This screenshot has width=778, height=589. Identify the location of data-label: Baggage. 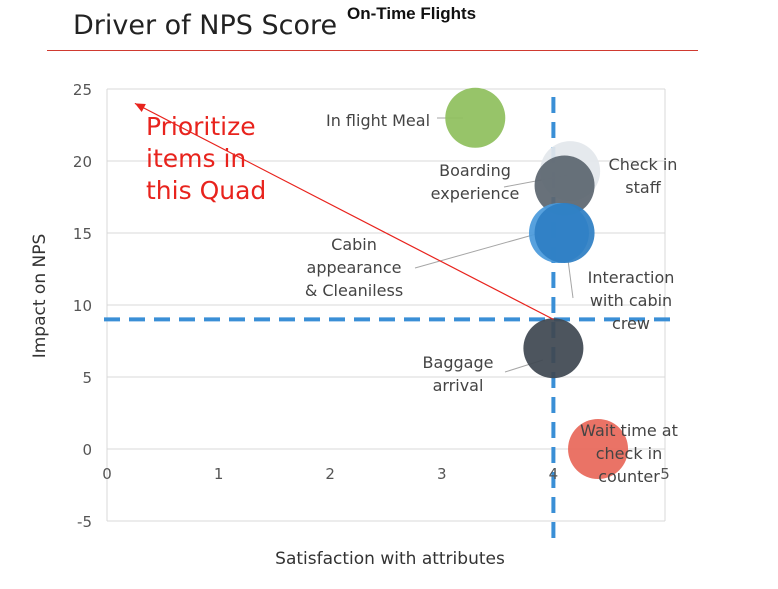
(458, 362).